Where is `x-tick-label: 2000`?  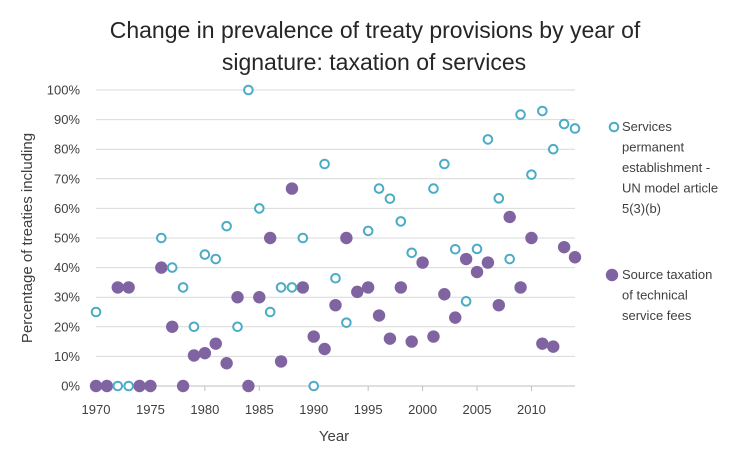
x-tick-label: 2000 is located at coordinates (422, 409).